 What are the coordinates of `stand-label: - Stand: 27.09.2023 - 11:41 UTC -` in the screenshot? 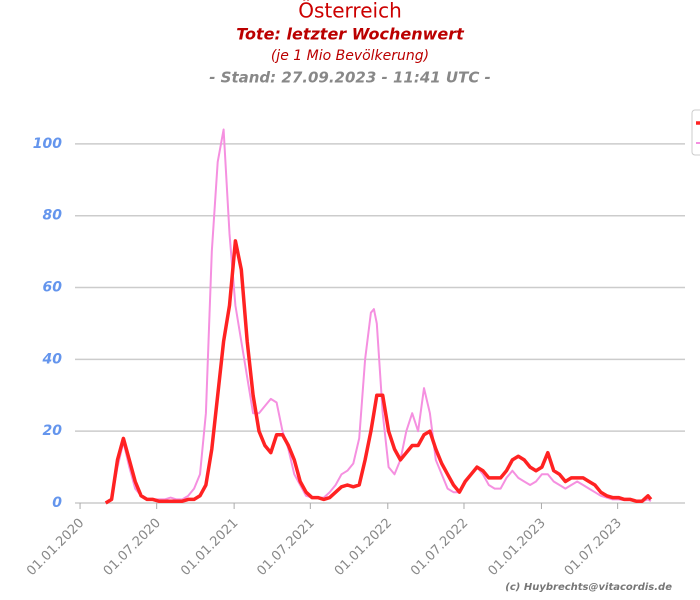 It's located at (350, 78).